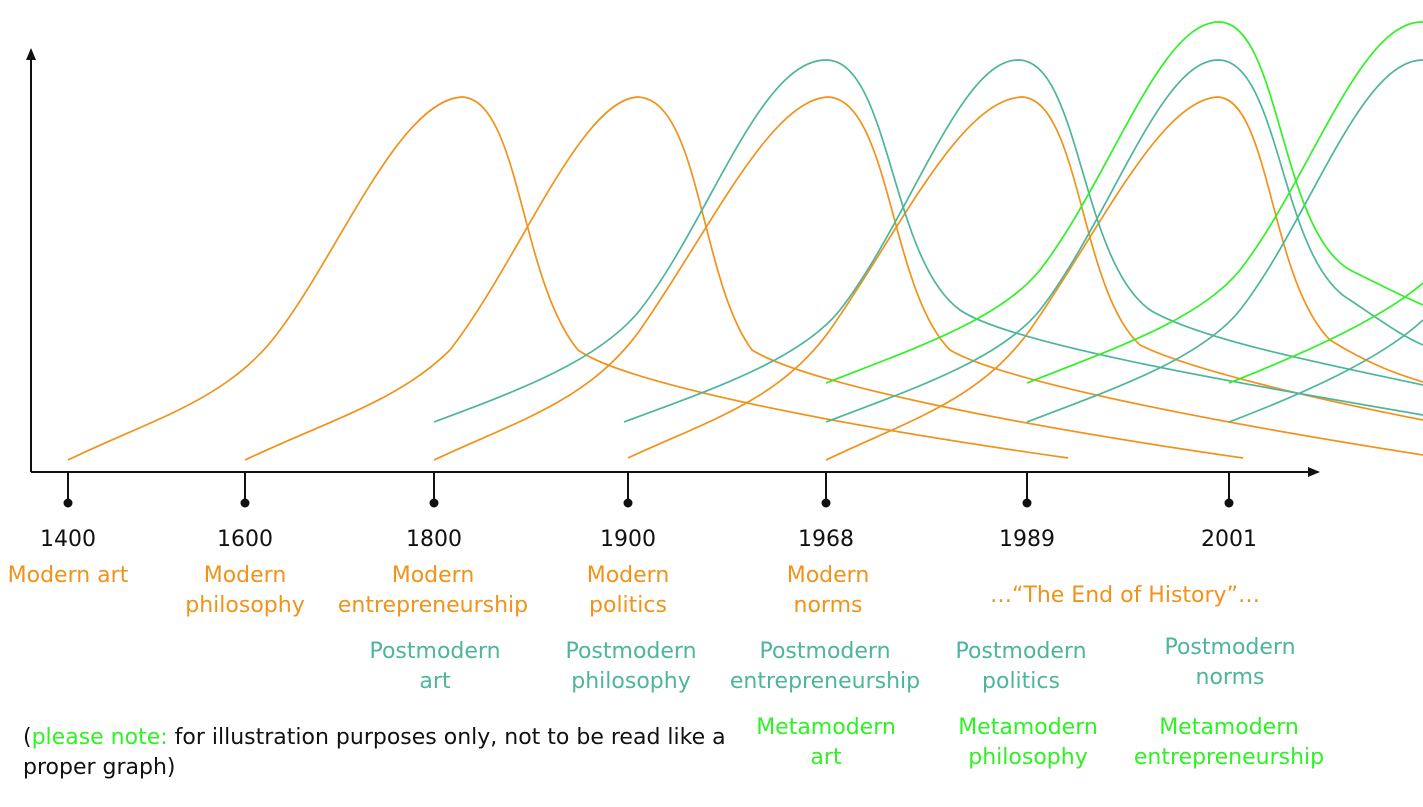 This screenshot has width=1423, height=807. Describe the element at coordinates (1229, 490) in the screenshot. I see `tick-2001` at that location.